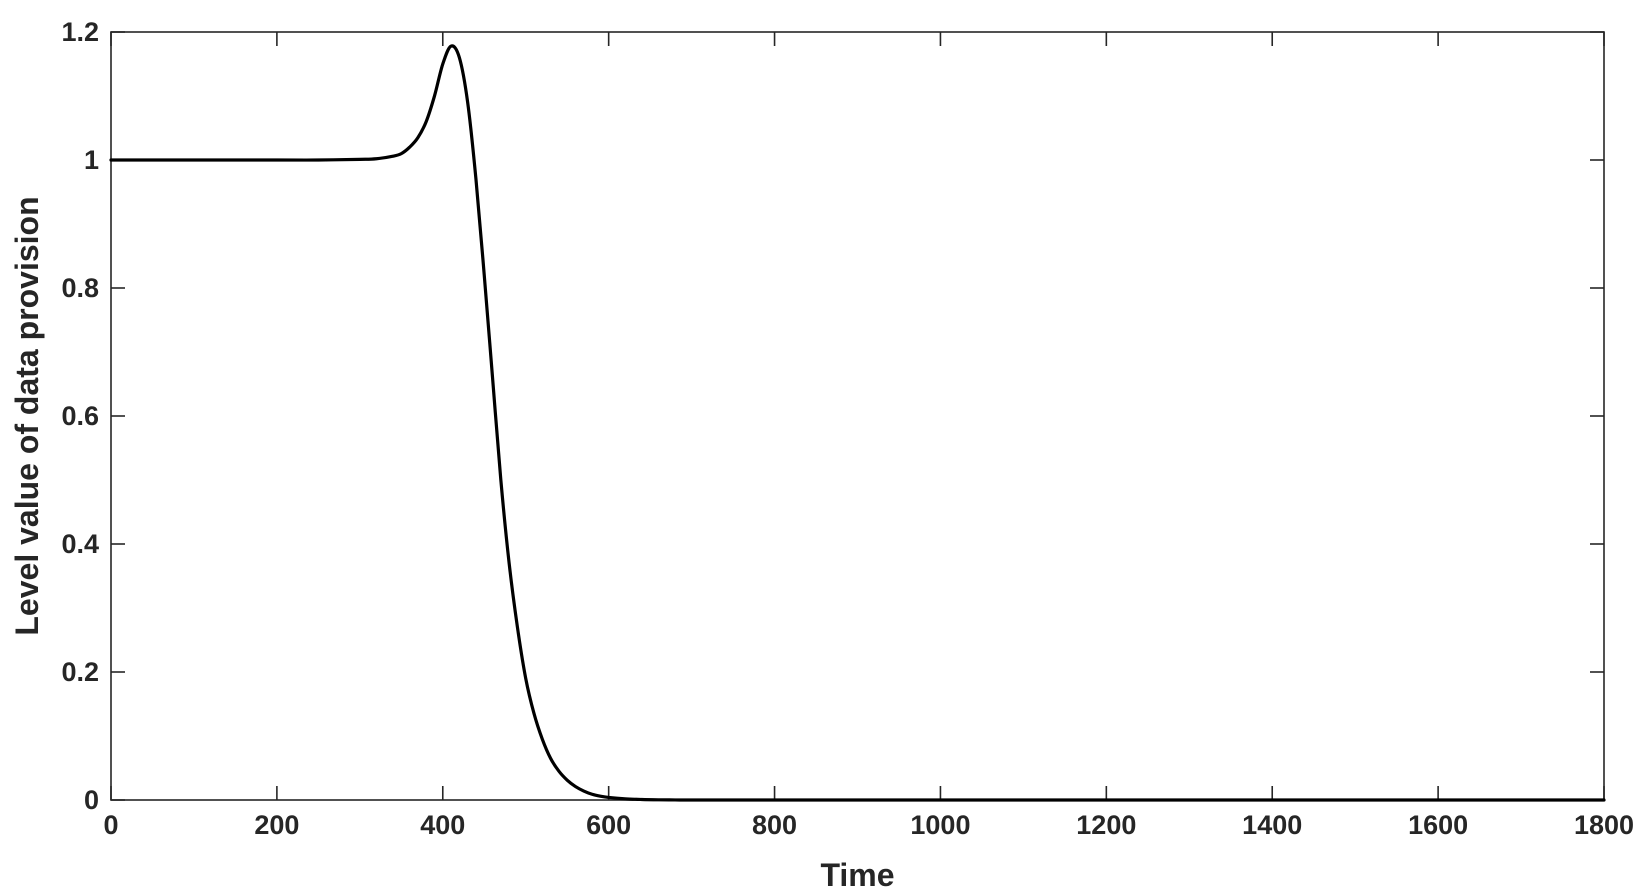  I want to click on x-tick-label: 1800, so click(1604, 825).